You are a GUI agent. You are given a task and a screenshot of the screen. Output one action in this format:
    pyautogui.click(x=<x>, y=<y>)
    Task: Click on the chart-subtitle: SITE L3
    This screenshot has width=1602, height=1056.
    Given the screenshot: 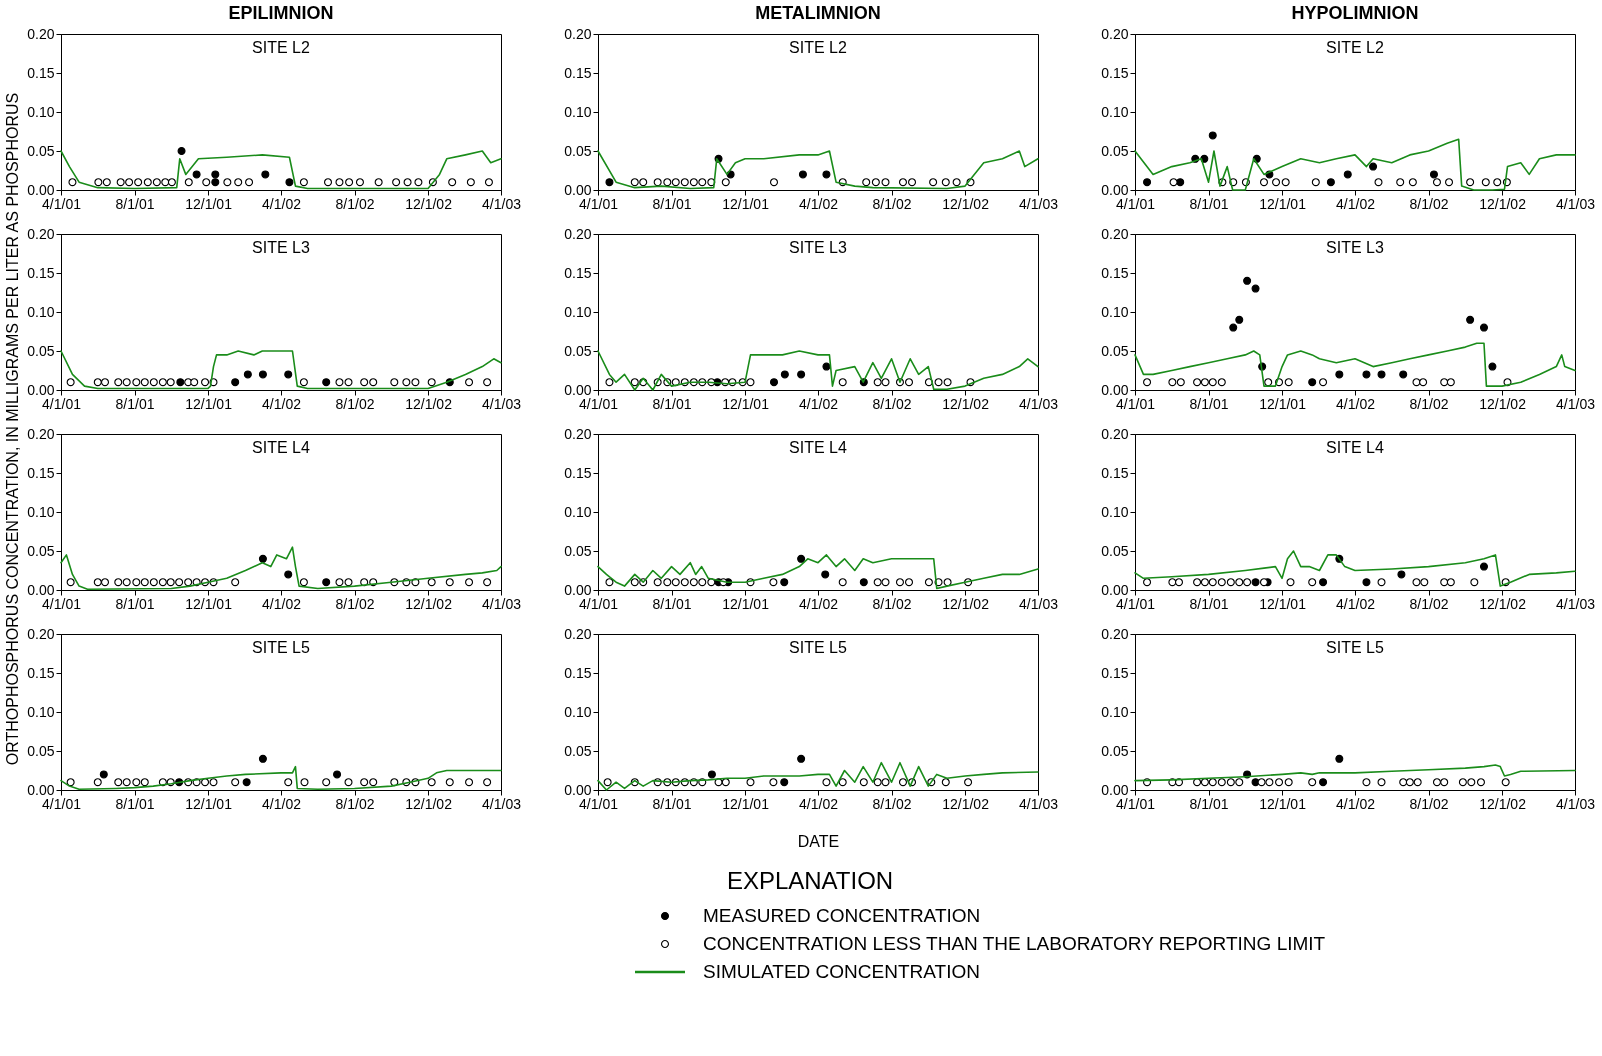 What is the action you would take?
    pyautogui.click(x=281, y=247)
    